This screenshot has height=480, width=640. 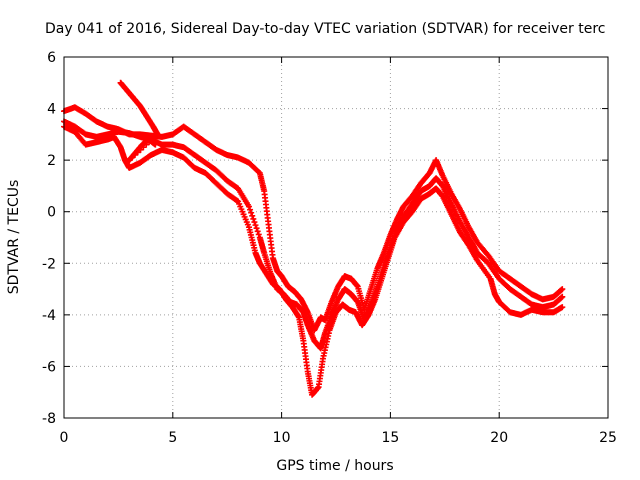 What do you see at coordinates (334, 466) in the screenshot?
I see `x-axis-label: GPS time / hours` at bounding box center [334, 466].